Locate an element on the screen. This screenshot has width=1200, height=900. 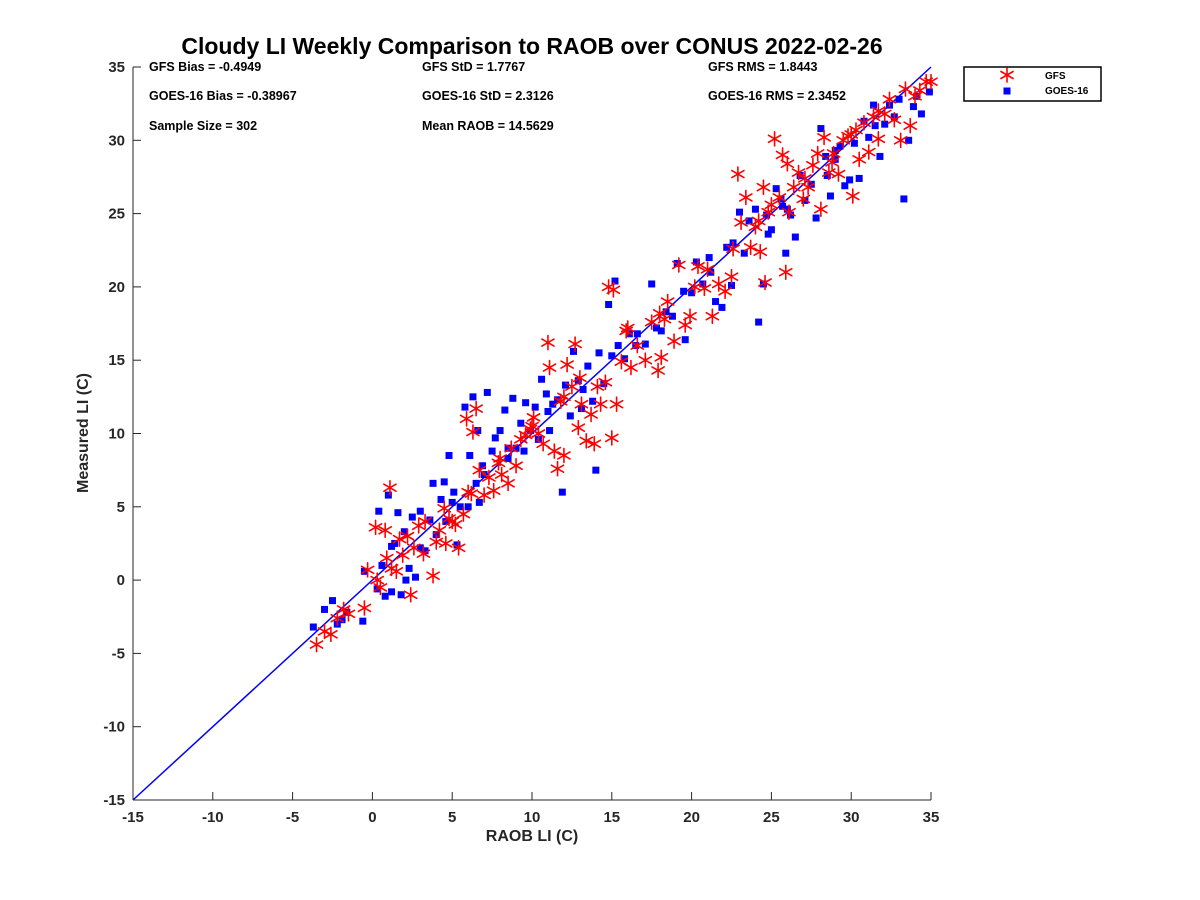
legend-gfs-marker is located at coordinates (1007, 75).